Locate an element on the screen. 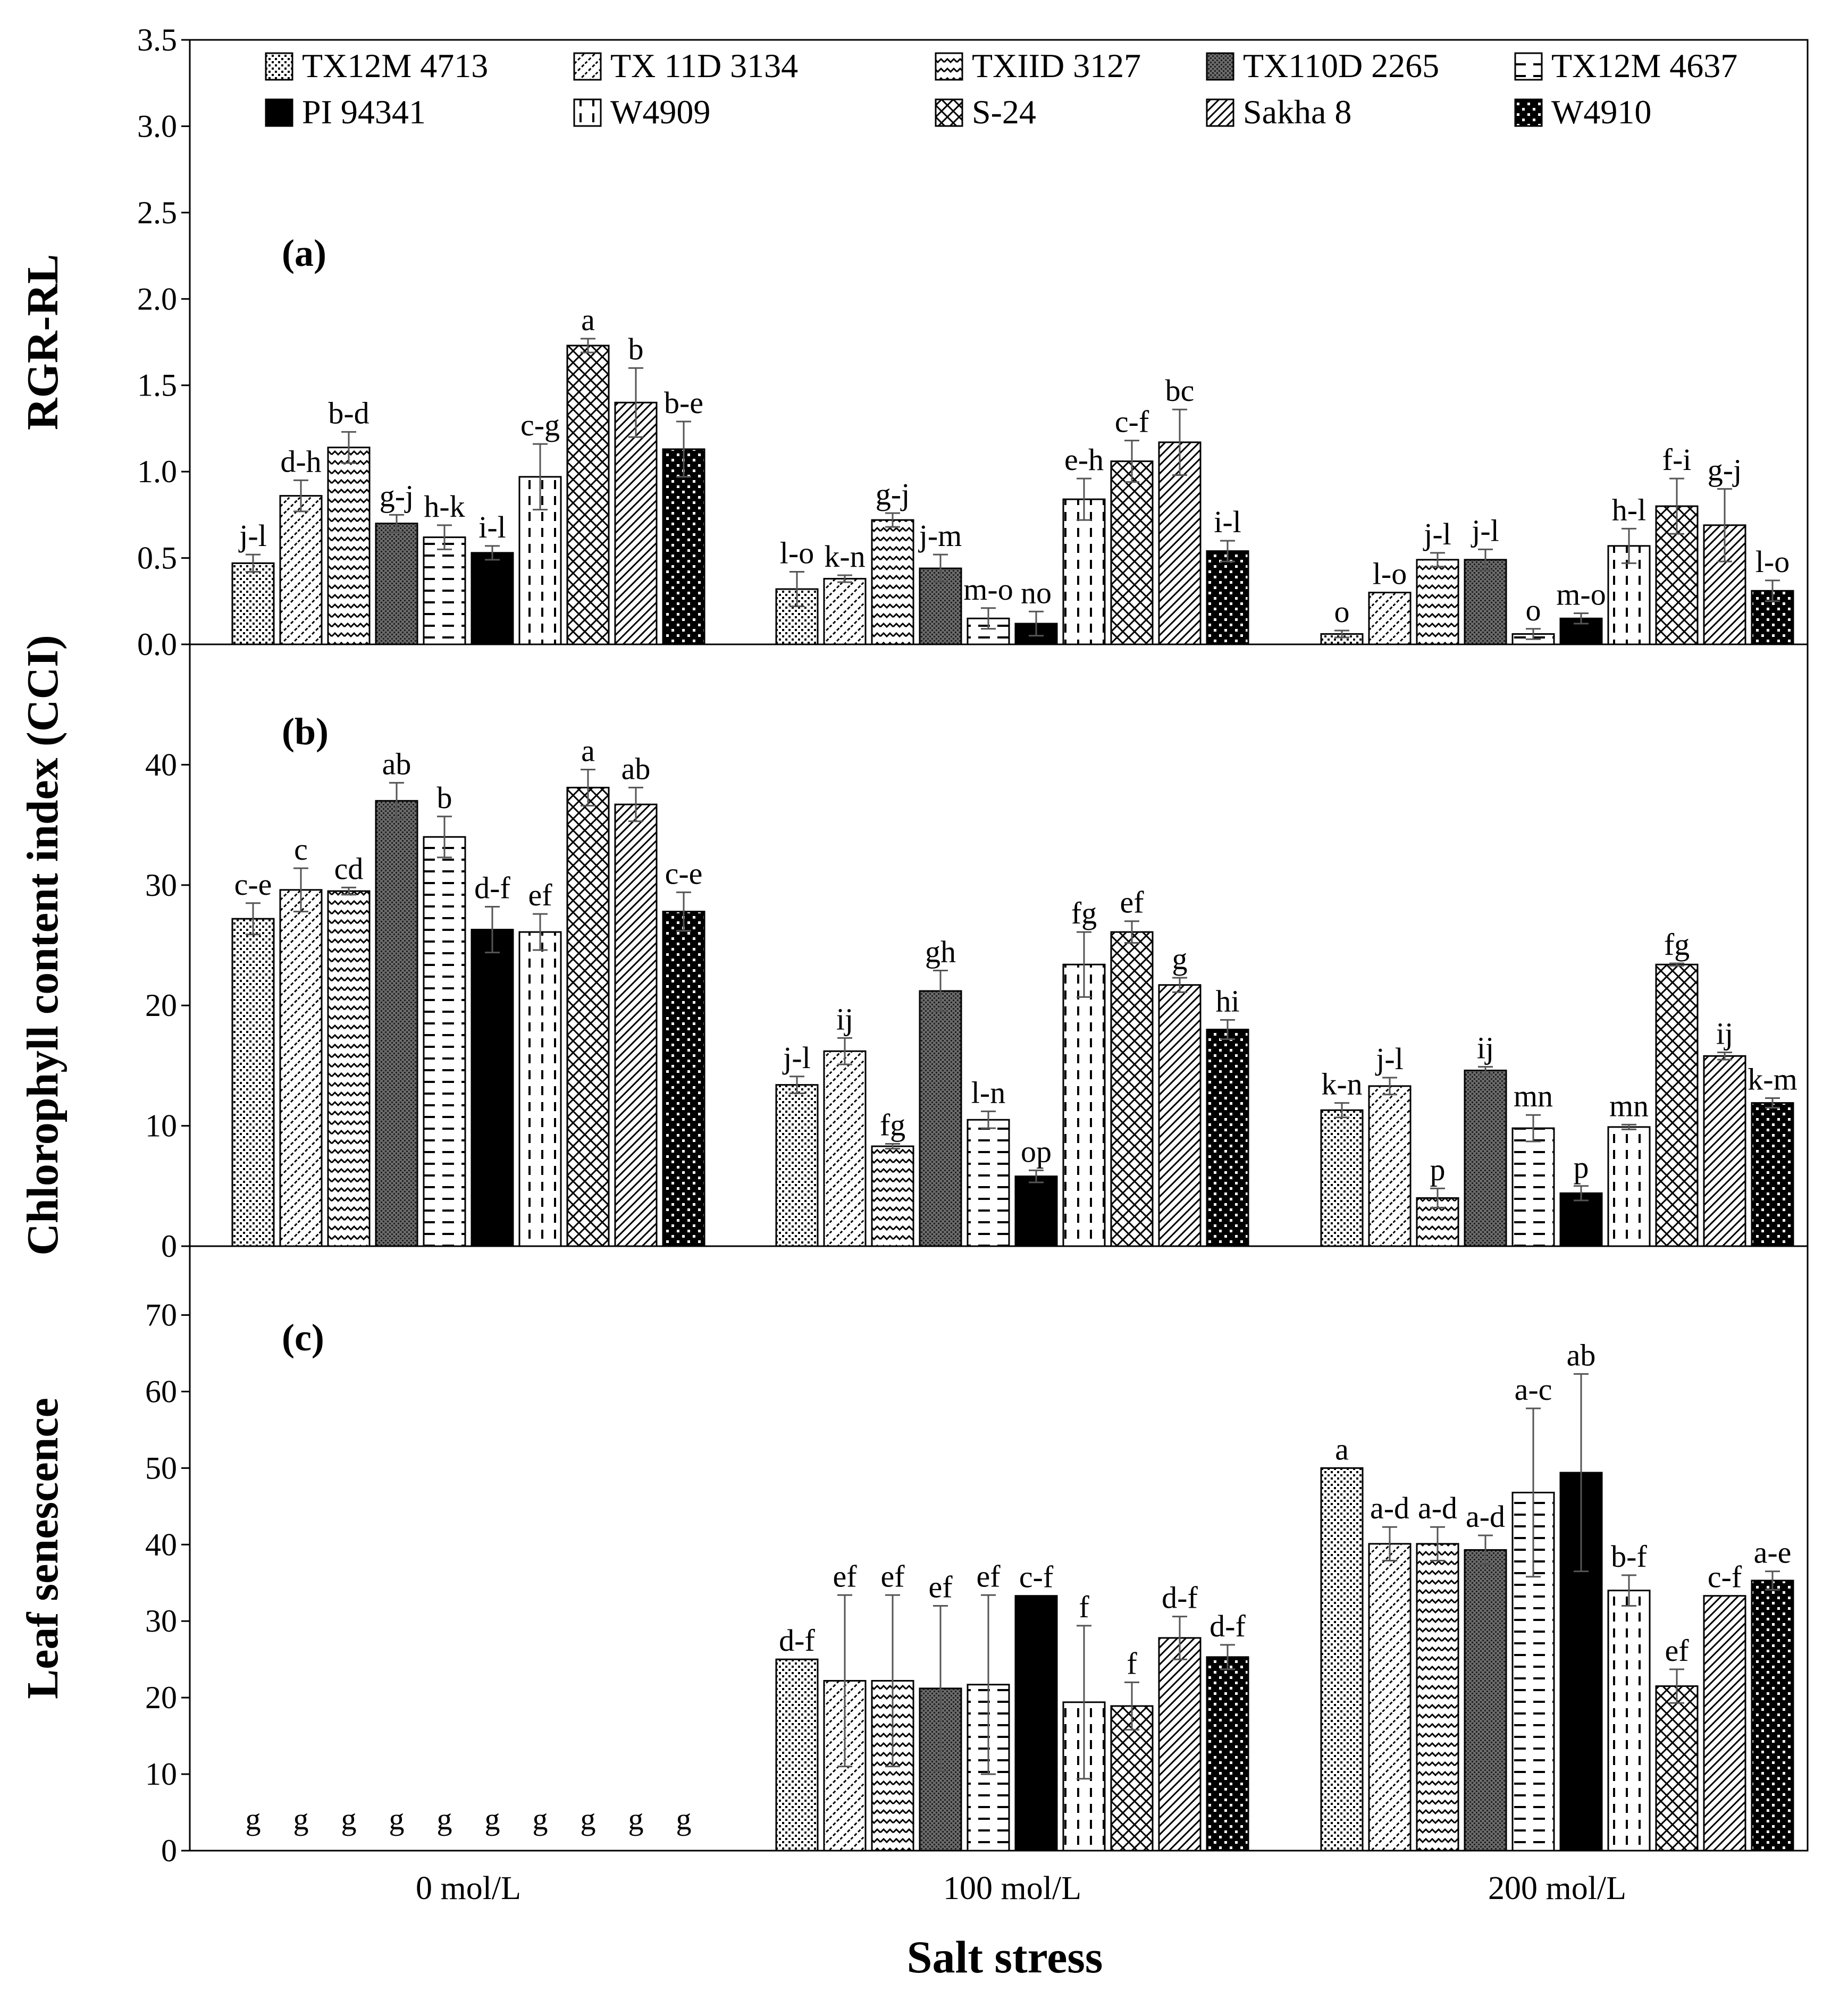  significance-letter: b-d is located at coordinates (348, 413).